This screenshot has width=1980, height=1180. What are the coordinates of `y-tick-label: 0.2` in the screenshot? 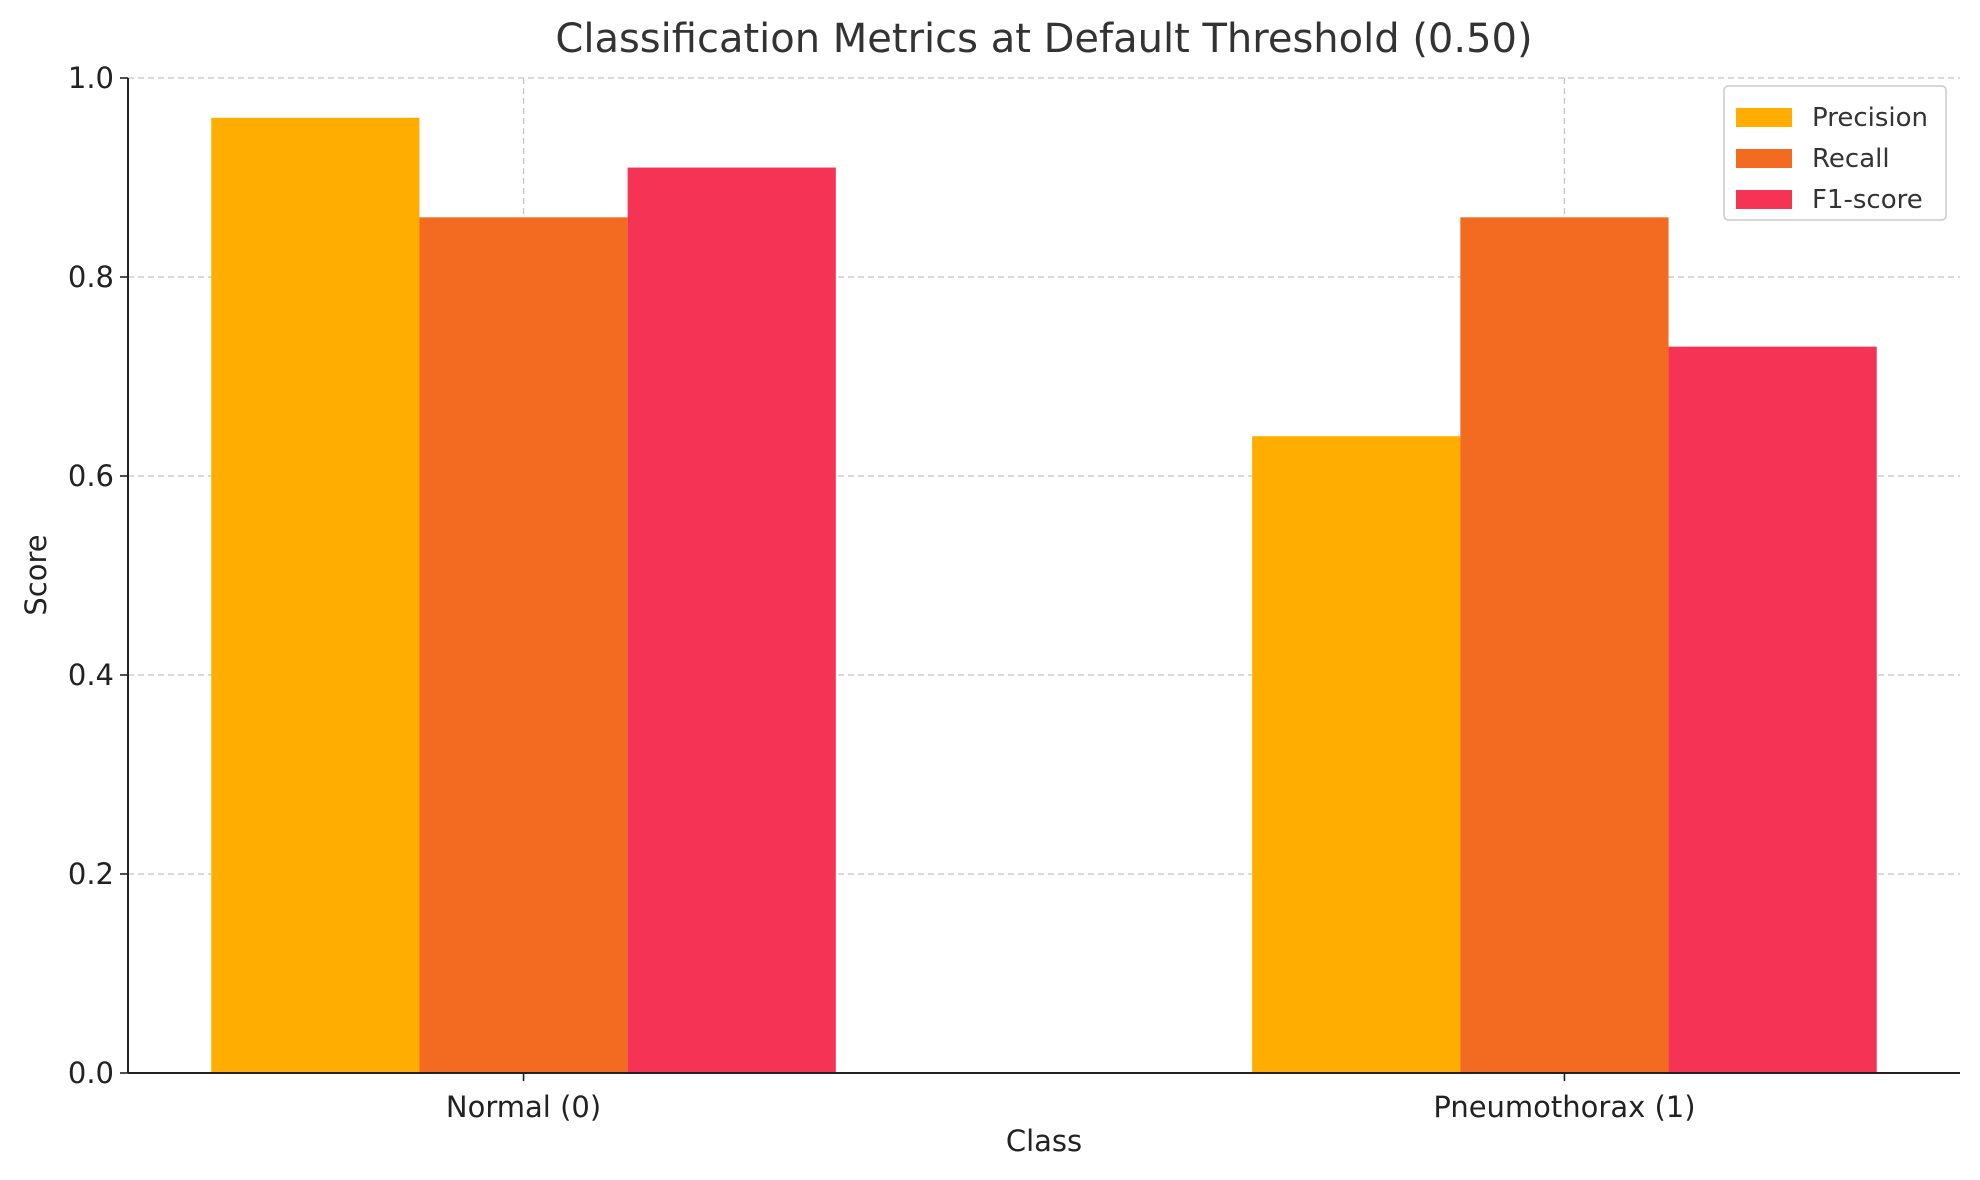 It's located at (91, 874).